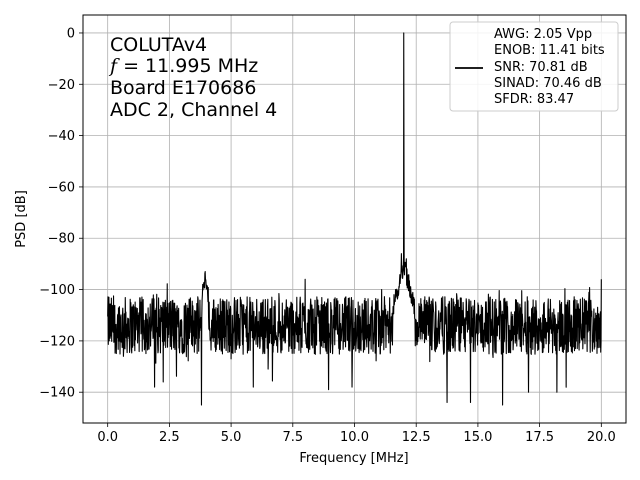 This screenshot has height=480, width=640. I want to click on x-axis-ticks: 0.0 2.5 5.0 7.5 10.0 12.5 15.0 17.5 20.0, so click(356, 434).